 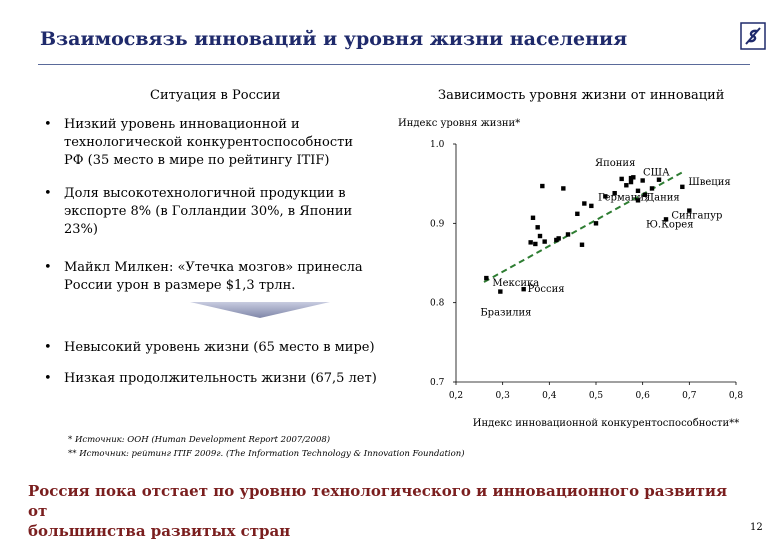 What do you see at coordinates (753, 36) in the screenshot?
I see `company-logo-icon` at bounding box center [753, 36].